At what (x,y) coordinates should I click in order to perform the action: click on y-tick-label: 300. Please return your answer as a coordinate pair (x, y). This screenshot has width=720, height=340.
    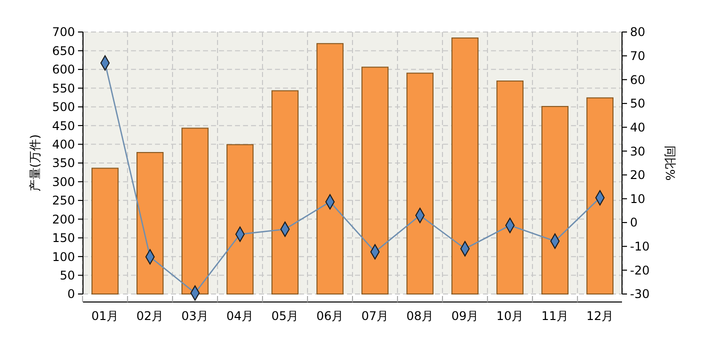
    Looking at the image, I should click on (63, 181).